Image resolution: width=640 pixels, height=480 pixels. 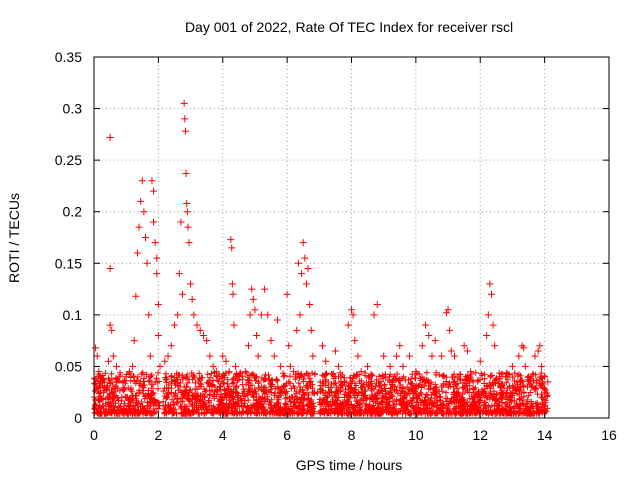 What do you see at coordinates (73, 212) in the screenshot?
I see `y-tick-label: 0.2` at bounding box center [73, 212].